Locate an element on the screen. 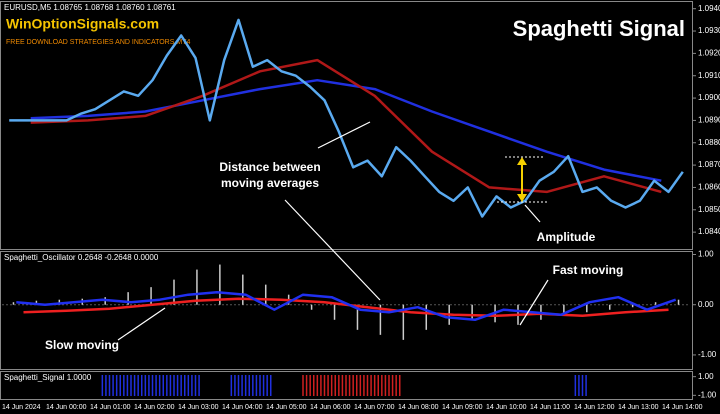  x-tick-label: 14 Jun 08:00 is located at coordinates (418, 407).